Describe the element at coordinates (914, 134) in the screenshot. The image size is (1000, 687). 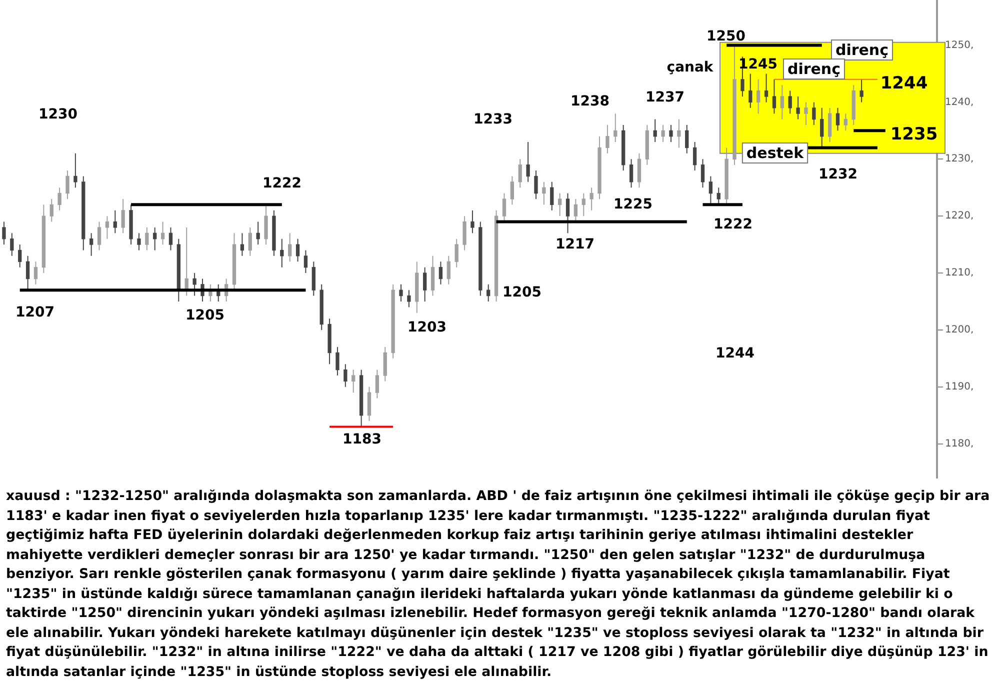
I see `annotation: 1235` at that location.